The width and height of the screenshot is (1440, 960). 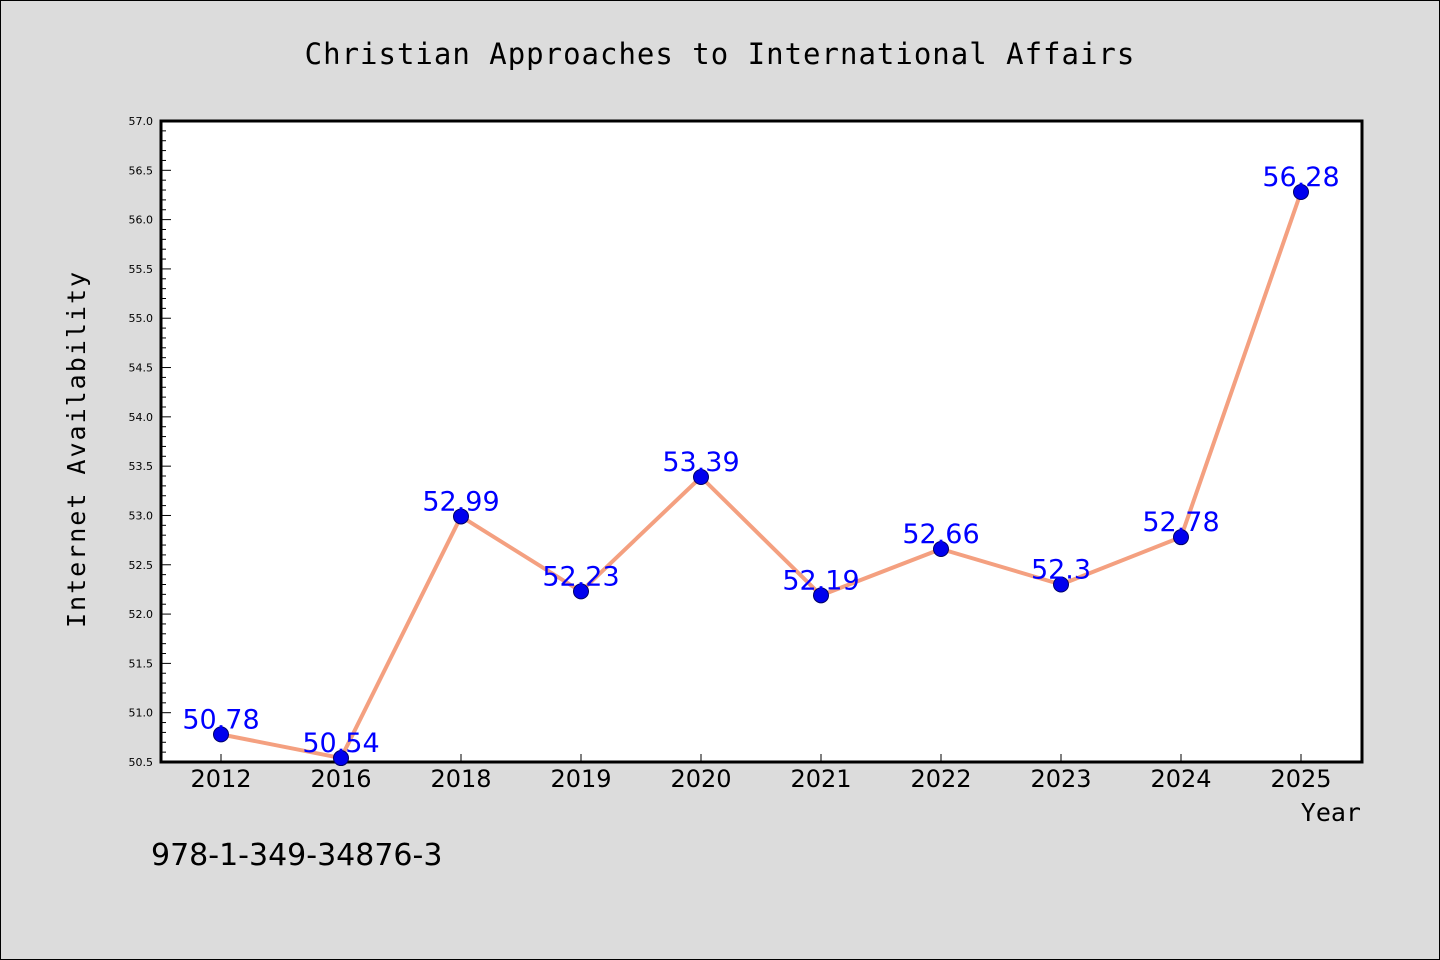 I want to click on x-tick-label: 2022, so click(x=940, y=779).